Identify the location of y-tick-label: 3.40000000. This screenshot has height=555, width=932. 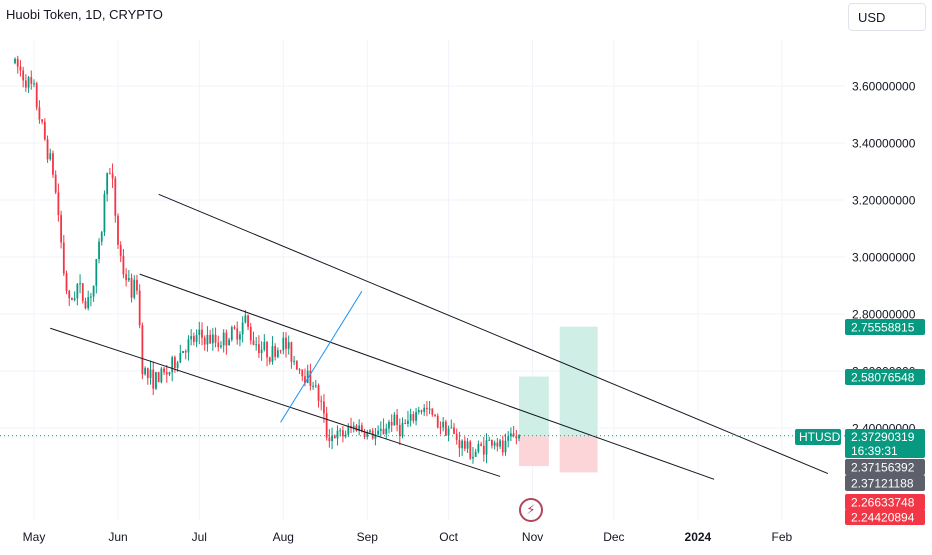
(884, 144).